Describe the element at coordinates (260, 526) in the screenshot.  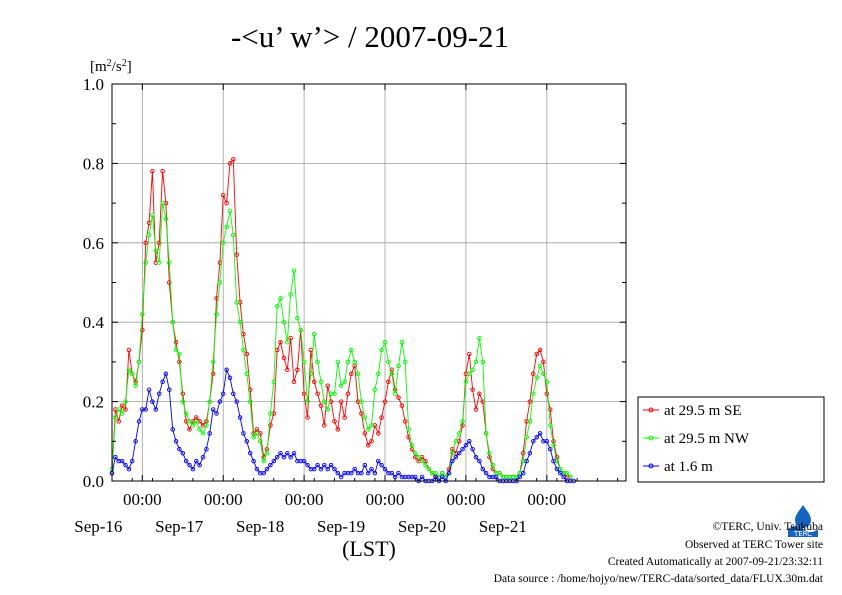
I see `x-tick-date-label: Sep-18` at that location.